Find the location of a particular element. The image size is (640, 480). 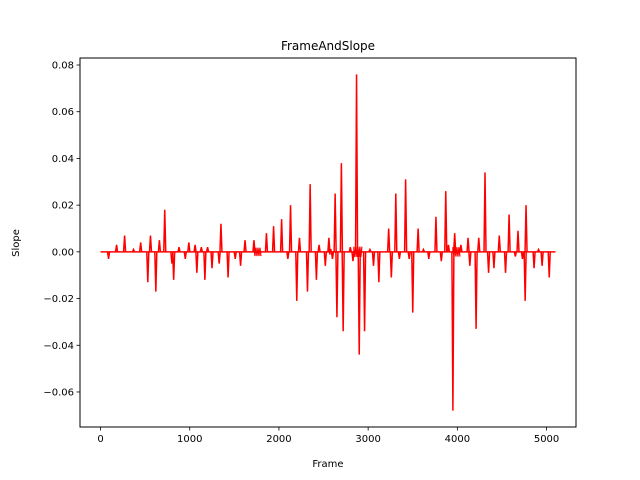

y-tick-label: −0.04 is located at coordinates (58, 346).